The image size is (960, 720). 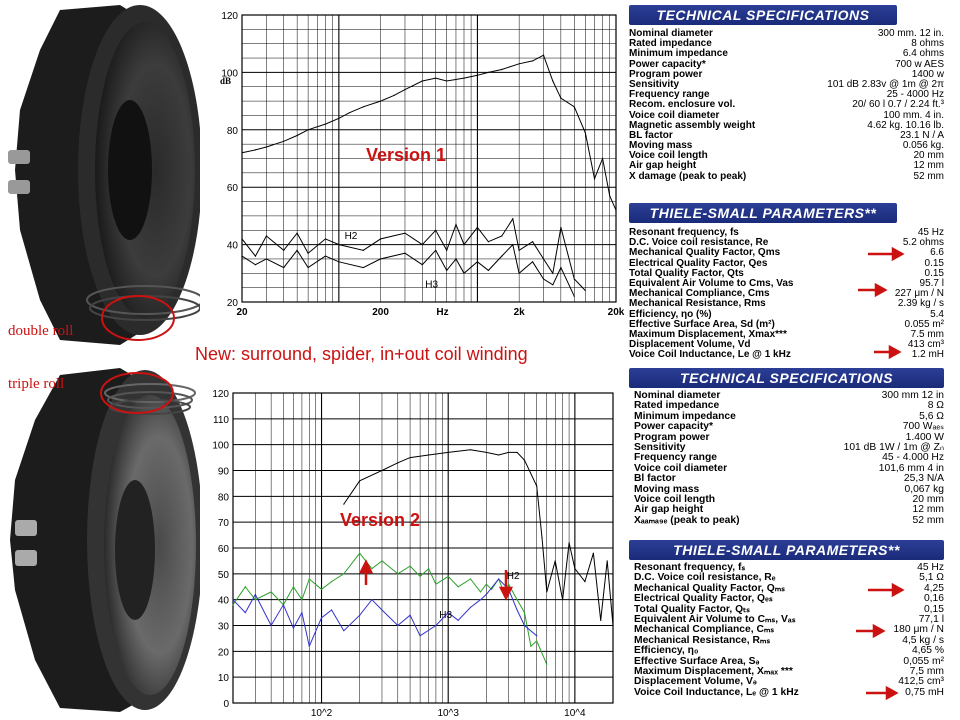 I want to click on spec-row: Voice coil diameter 101,6 mm 4 in, so click(x=789, y=468).